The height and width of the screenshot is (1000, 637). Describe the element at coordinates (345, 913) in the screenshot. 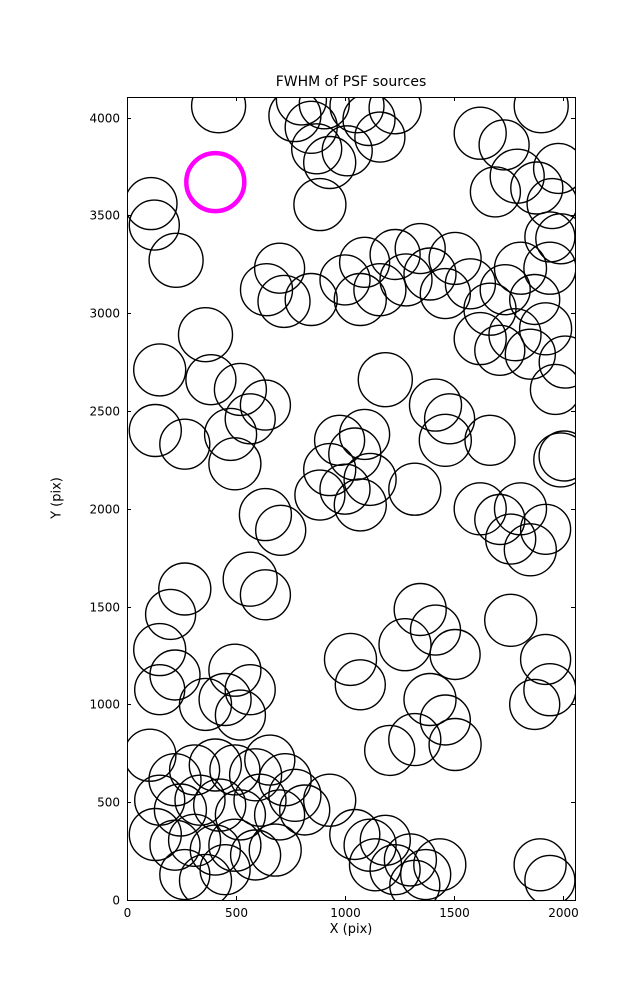

I see `x-tick-label: 1000` at that location.